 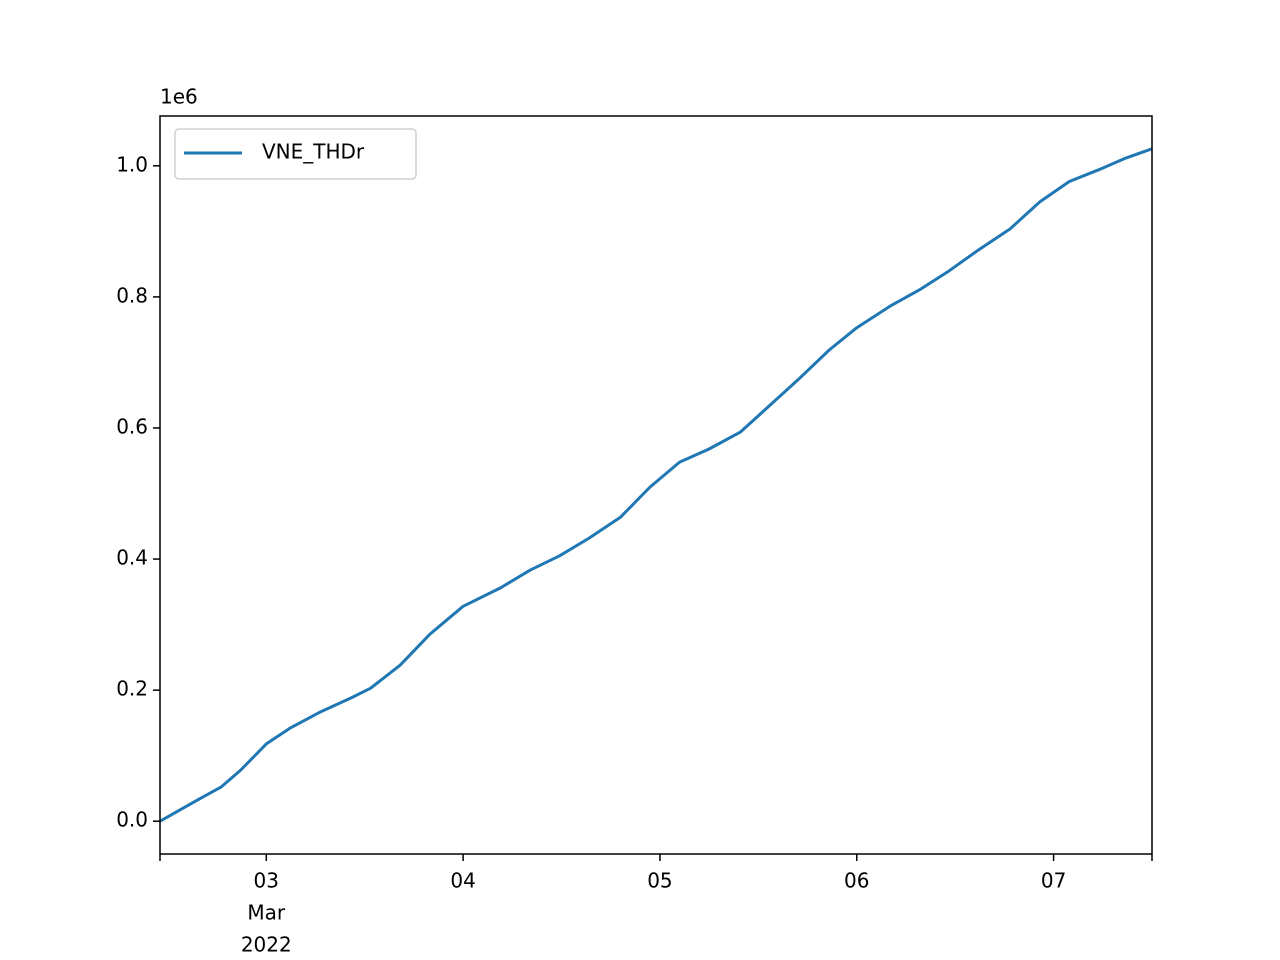 I want to click on legend-label: VNE_THDr, so click(x=313, y=152).